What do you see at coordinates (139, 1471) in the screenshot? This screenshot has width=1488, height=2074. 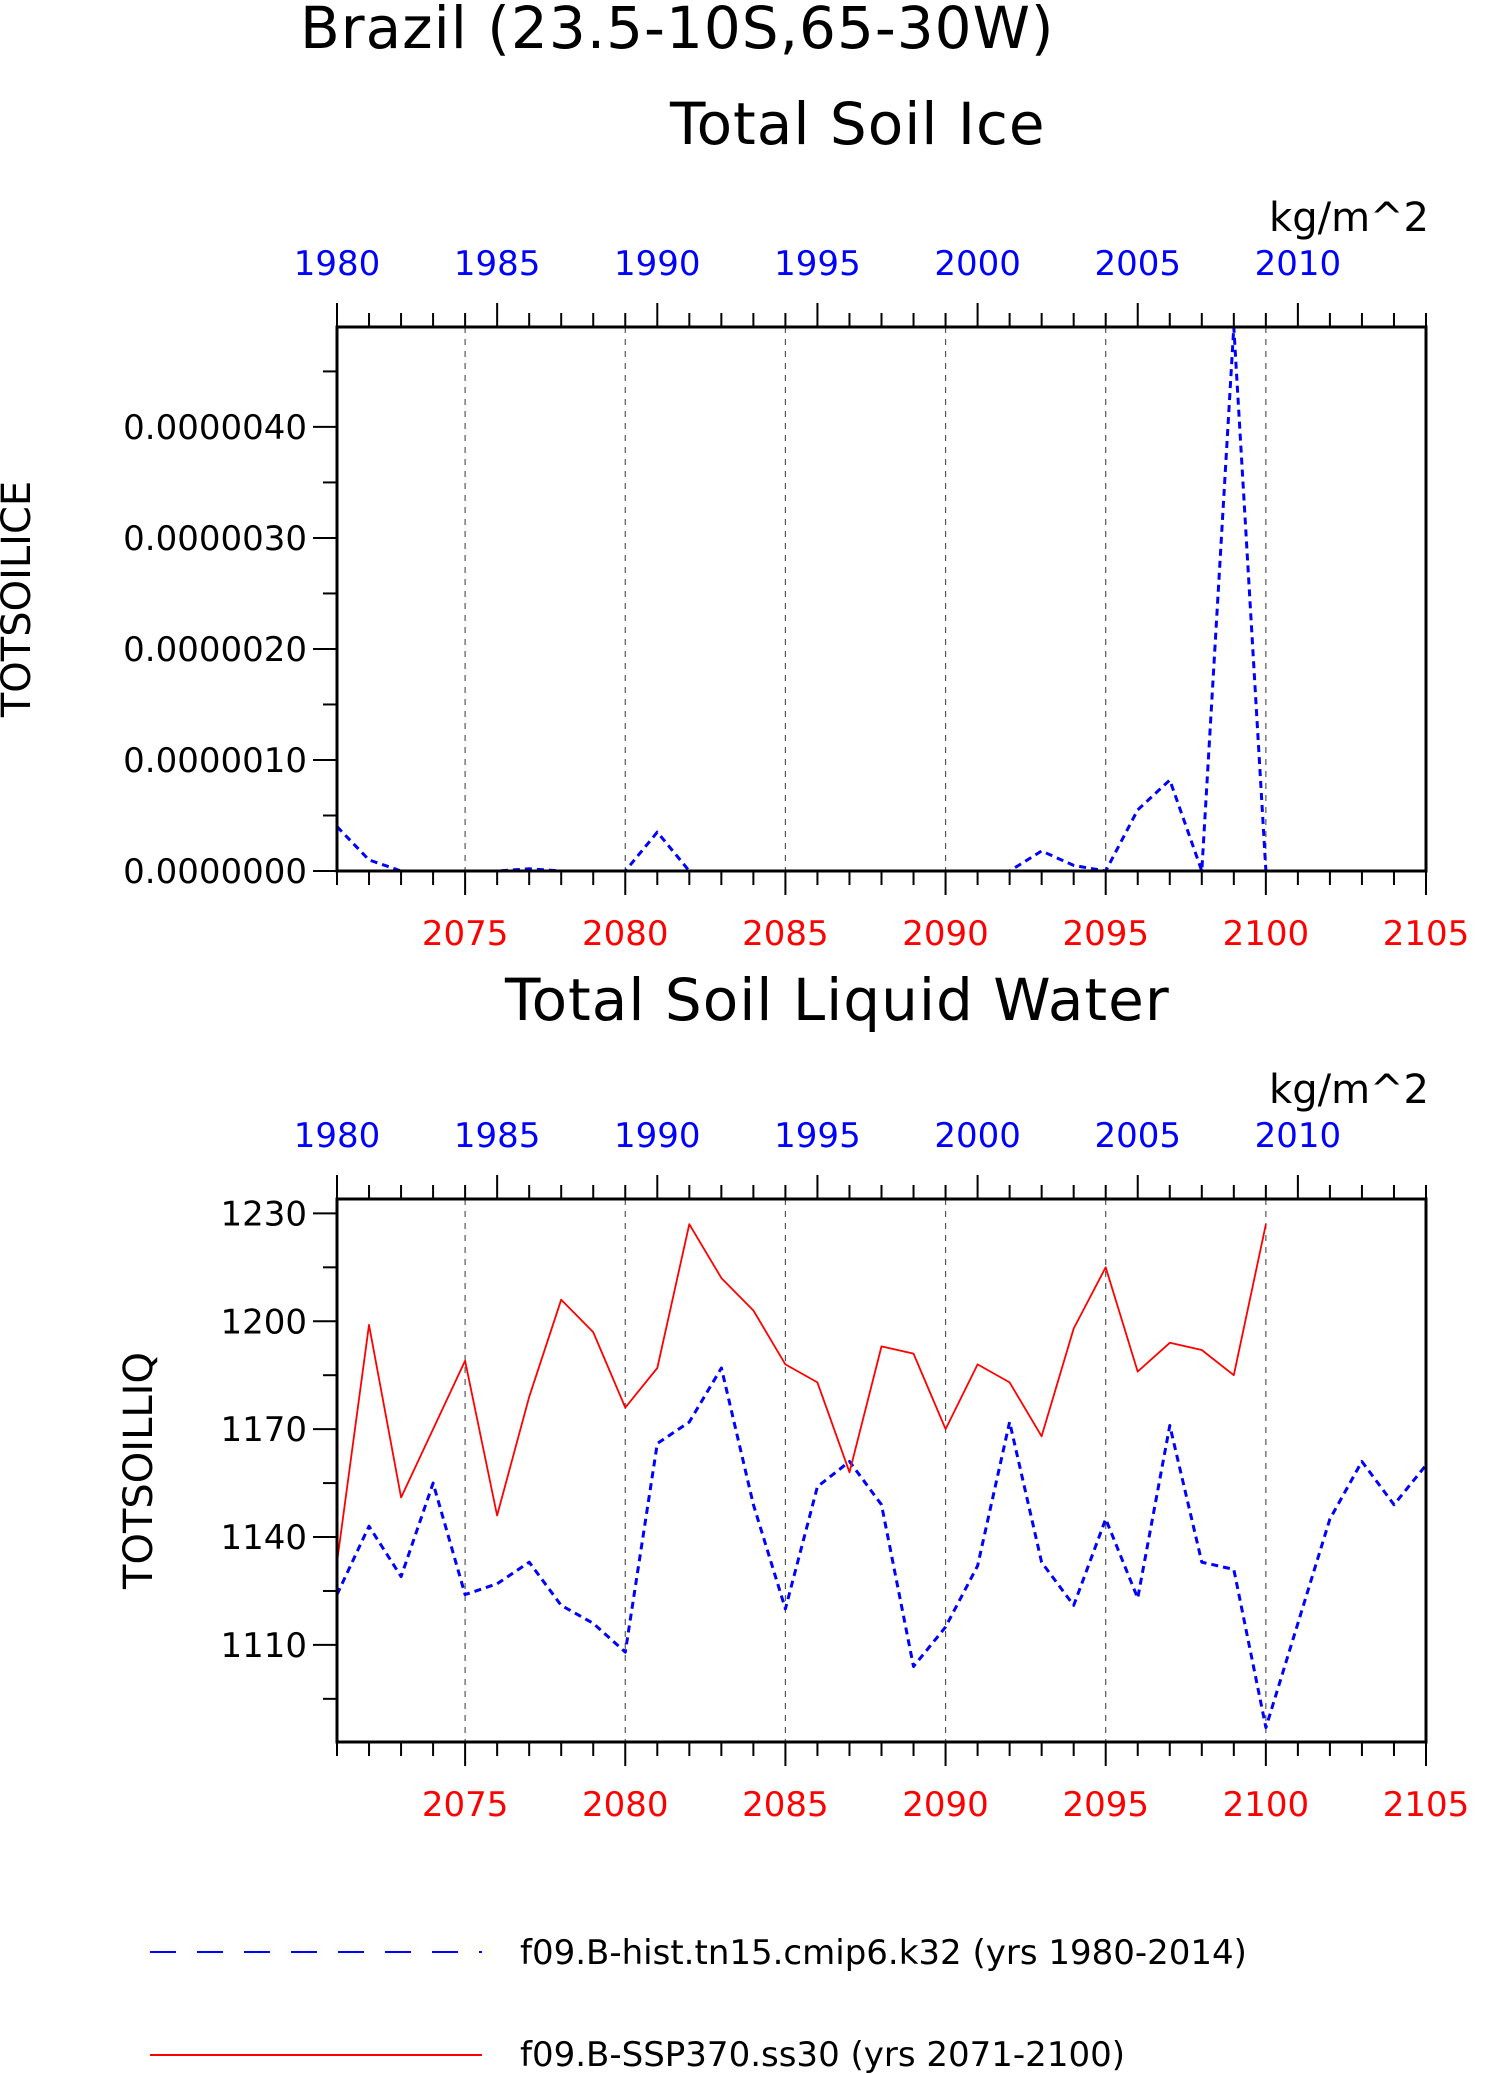 I see `y-axis-title: TOTSOILLIQ` at bounding box center [139, 1471].